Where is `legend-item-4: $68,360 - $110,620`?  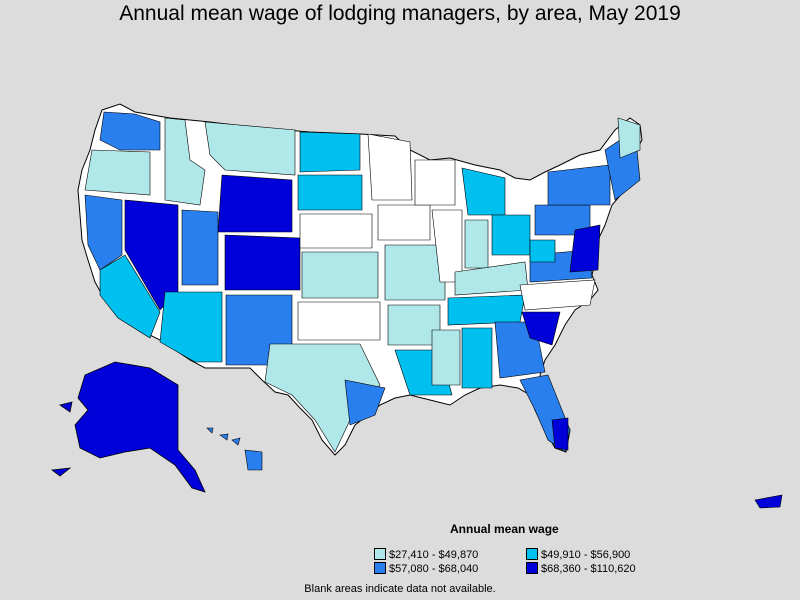 legend-item-4: $68,360 - $110,620 is located at coordinates (581, 568).